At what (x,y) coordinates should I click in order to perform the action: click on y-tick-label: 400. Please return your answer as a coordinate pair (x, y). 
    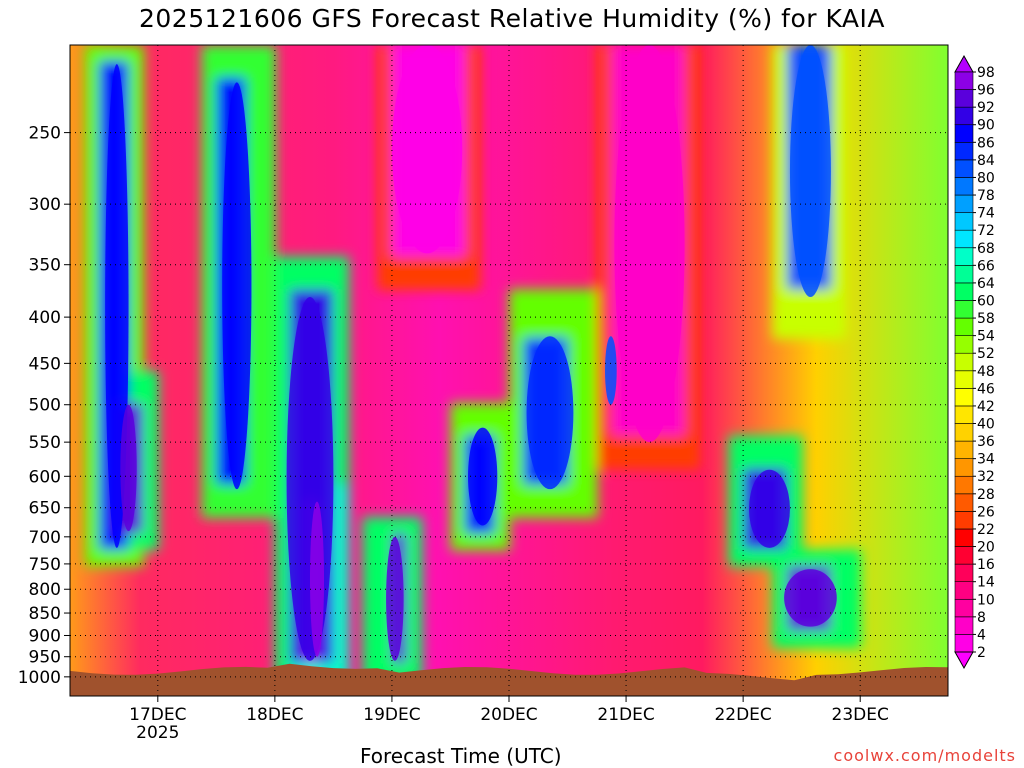
    Looking at the image, I should click on (45, 318).